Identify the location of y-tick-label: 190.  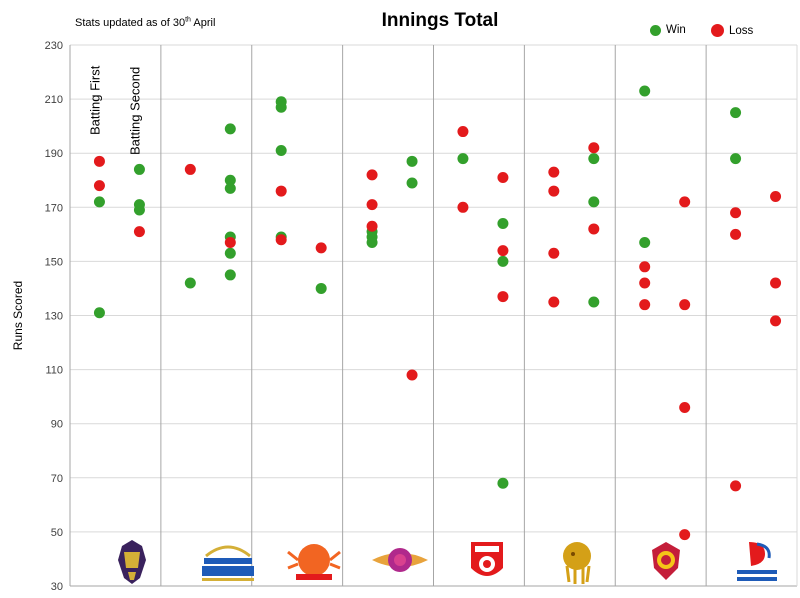
(54, 154).